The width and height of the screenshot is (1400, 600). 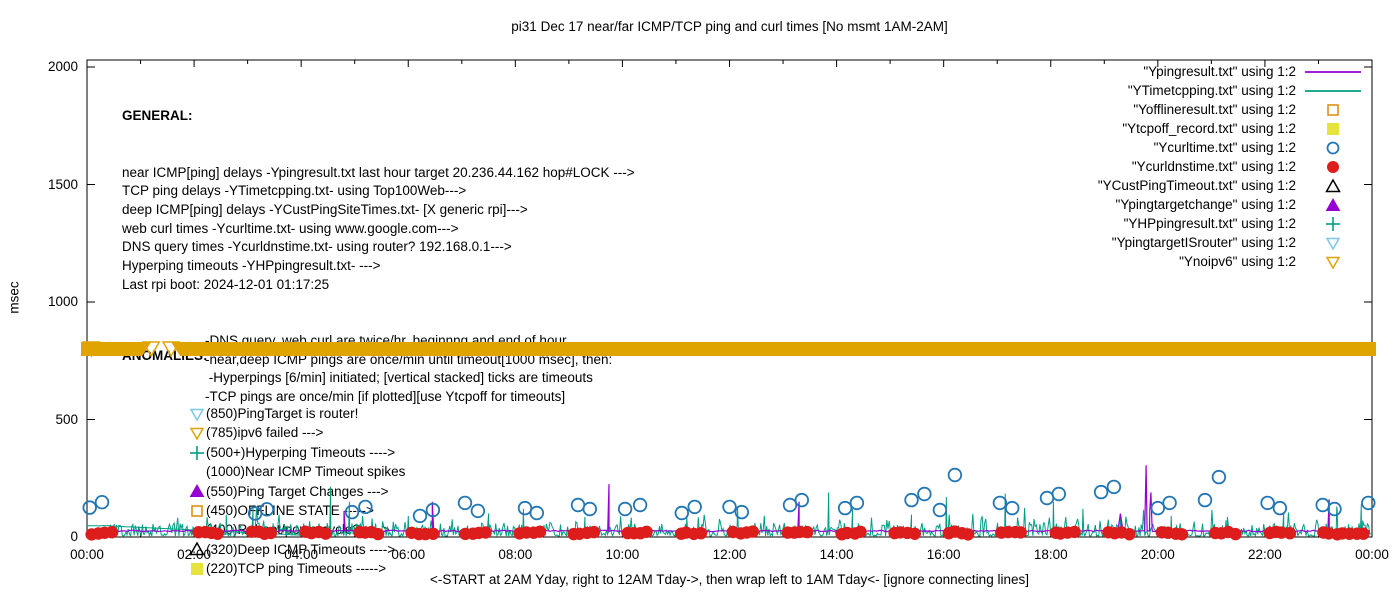 What do you see at coordinates (408, 554) in the screenshot?
I see `x-tick-label: 06:00` at bounding box center [408, 554].